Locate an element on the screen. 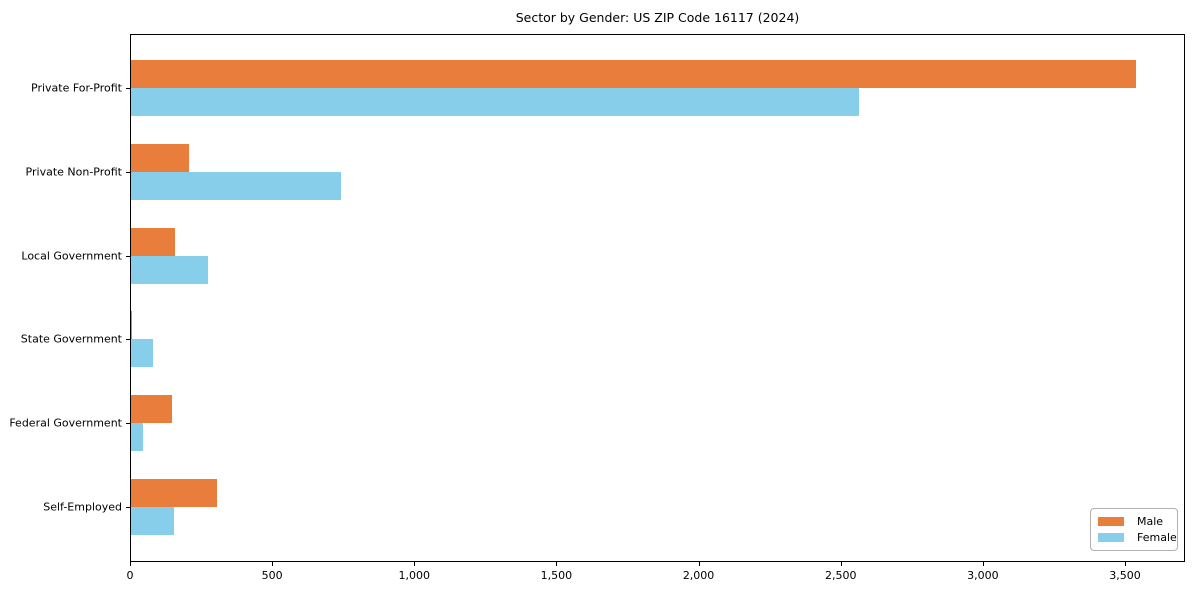  legend-entry-female: Female is located at coordinates (1137, 537).